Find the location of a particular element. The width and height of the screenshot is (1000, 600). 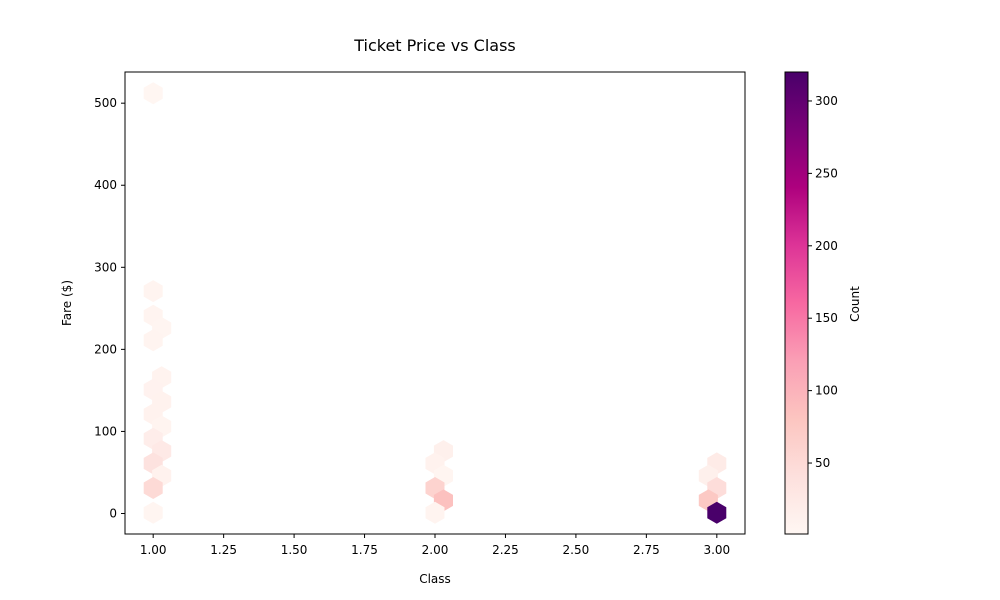

y-tick-label: 500 is located at coordinates (105, 103).